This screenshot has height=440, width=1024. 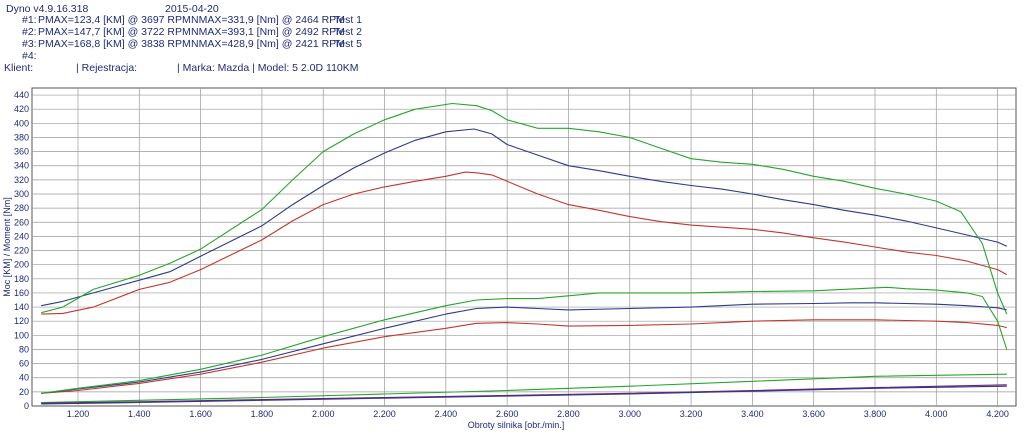 What do you see at coordinates (7, 247) in the screenshot?
I see `y-axis-label: Moc [KM] / Moment [Nm]` at bounding box center [7, 247].